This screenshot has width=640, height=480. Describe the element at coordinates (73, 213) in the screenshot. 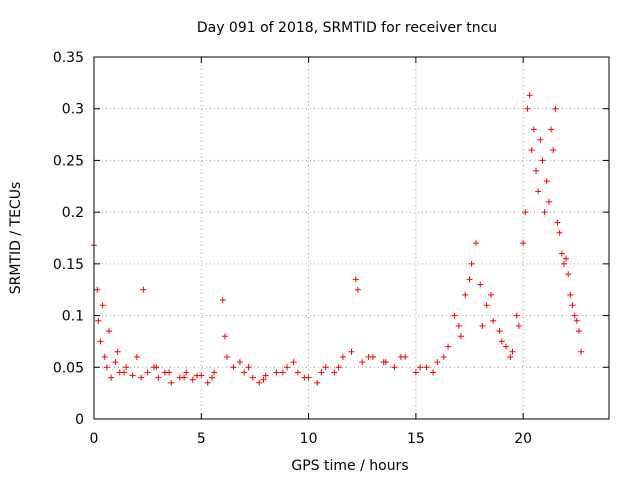

I see `y-tick-label: 0.2` at that location.